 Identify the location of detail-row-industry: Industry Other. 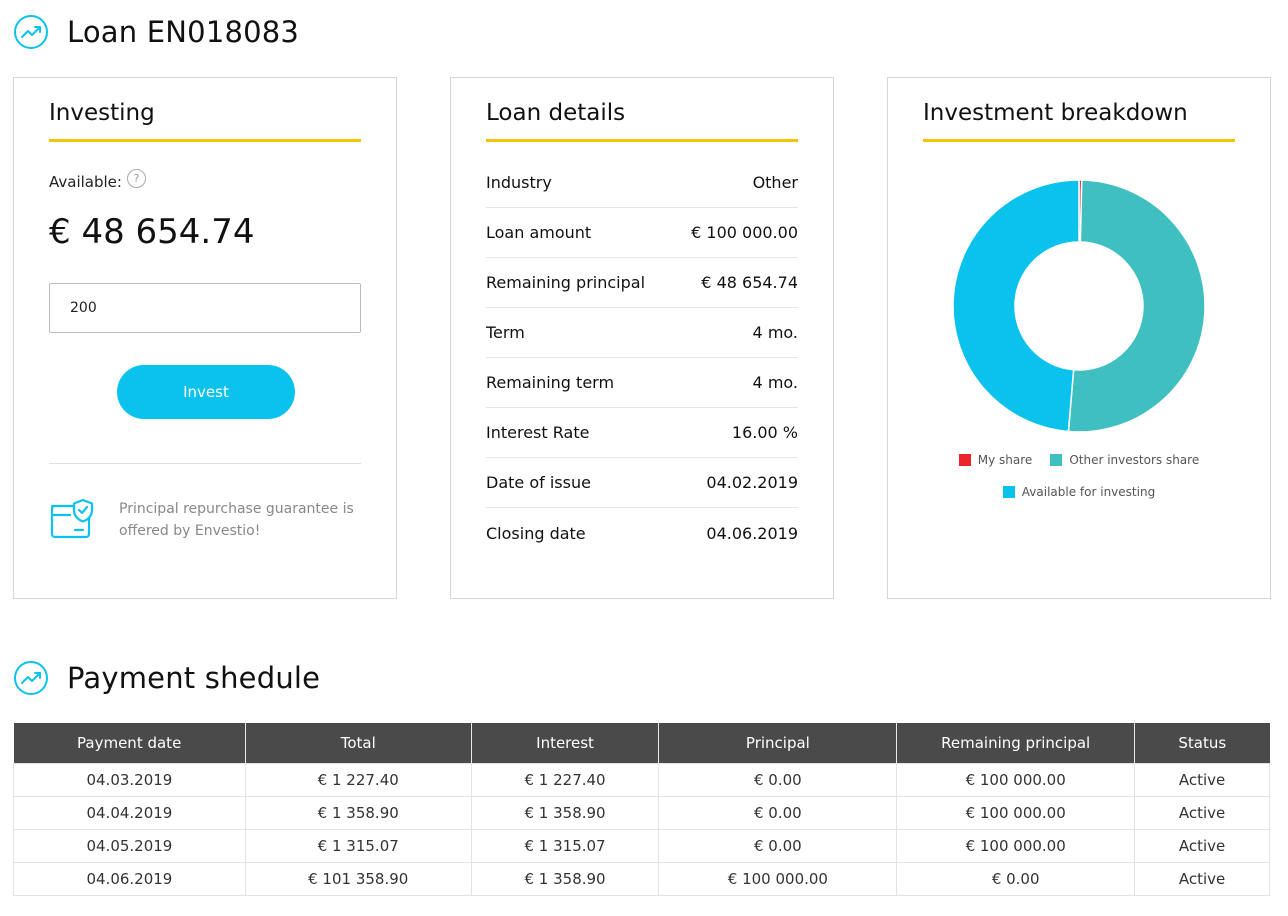
(642, 183).